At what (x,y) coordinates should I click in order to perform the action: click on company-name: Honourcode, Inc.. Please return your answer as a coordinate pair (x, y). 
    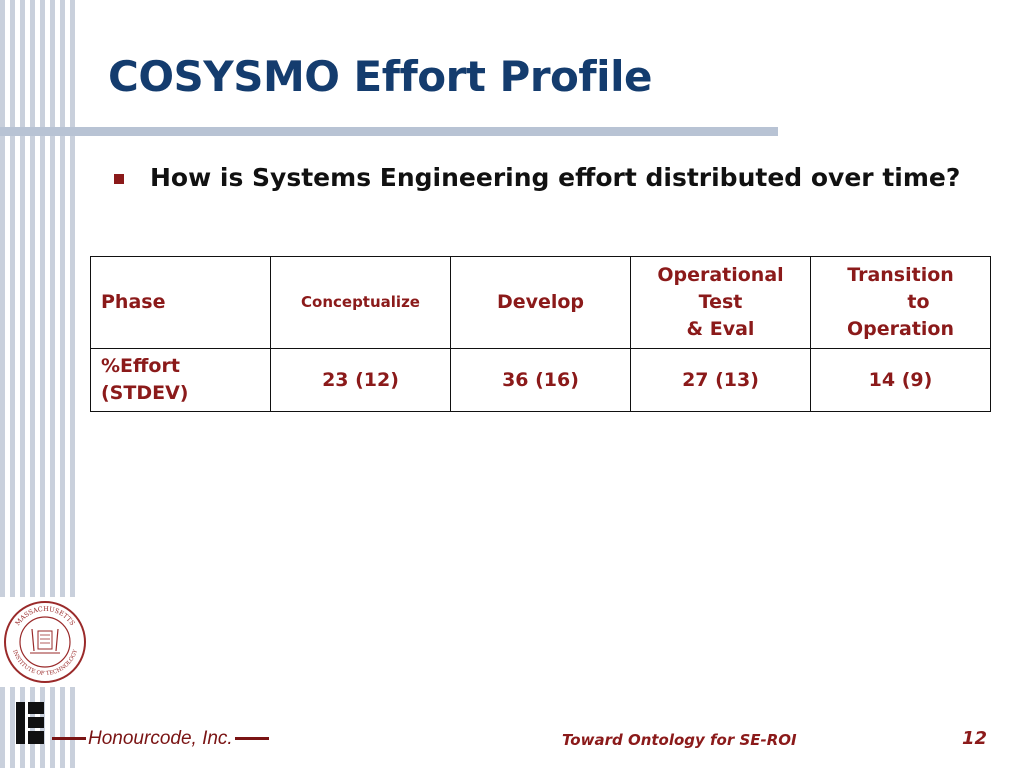
    Looking at the image, I should click on (160, 739).